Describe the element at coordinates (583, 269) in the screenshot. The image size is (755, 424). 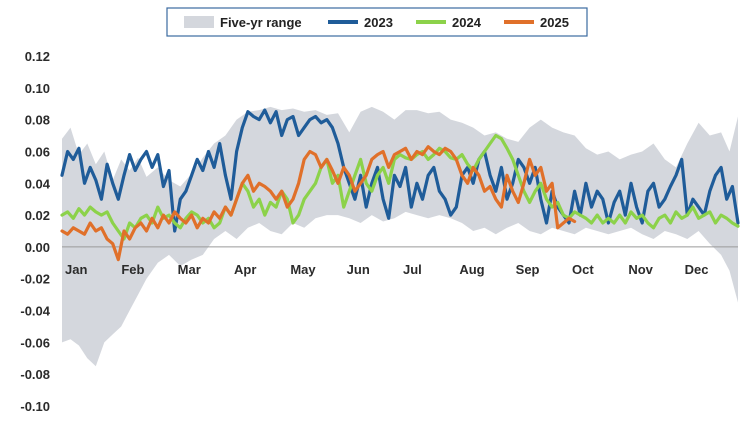
I see `x-tick-label: Oct` at that location.